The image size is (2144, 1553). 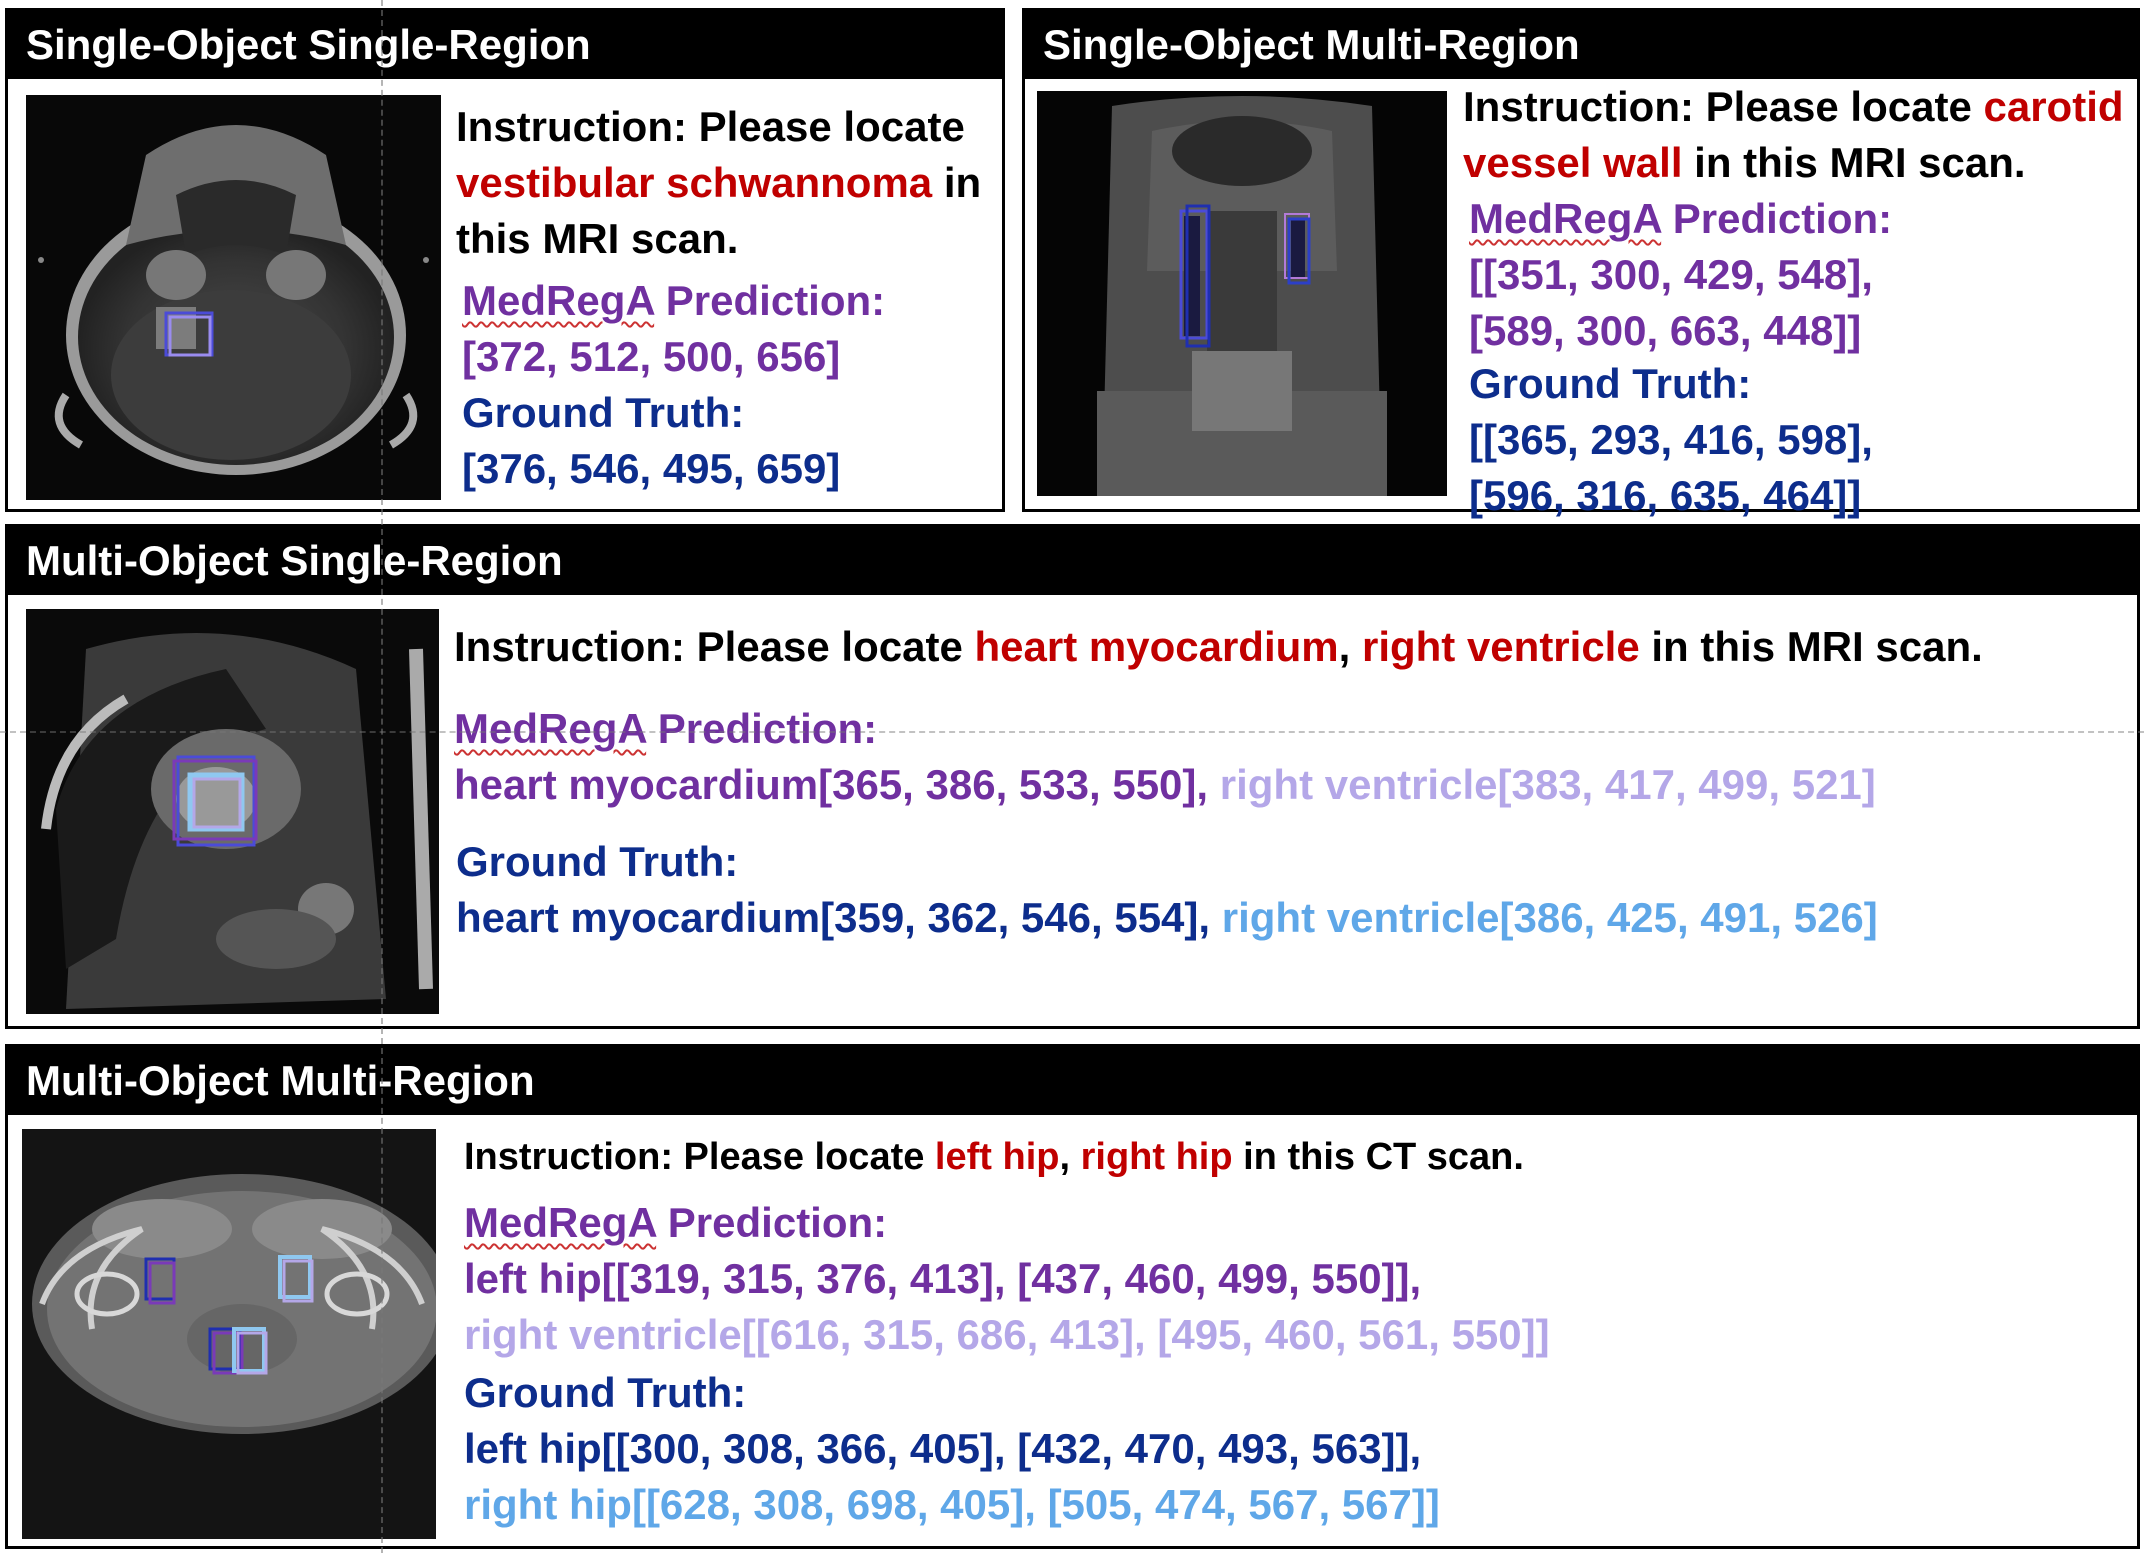 I want to click on text-segment: left hip, so click(x=997, y=1157).